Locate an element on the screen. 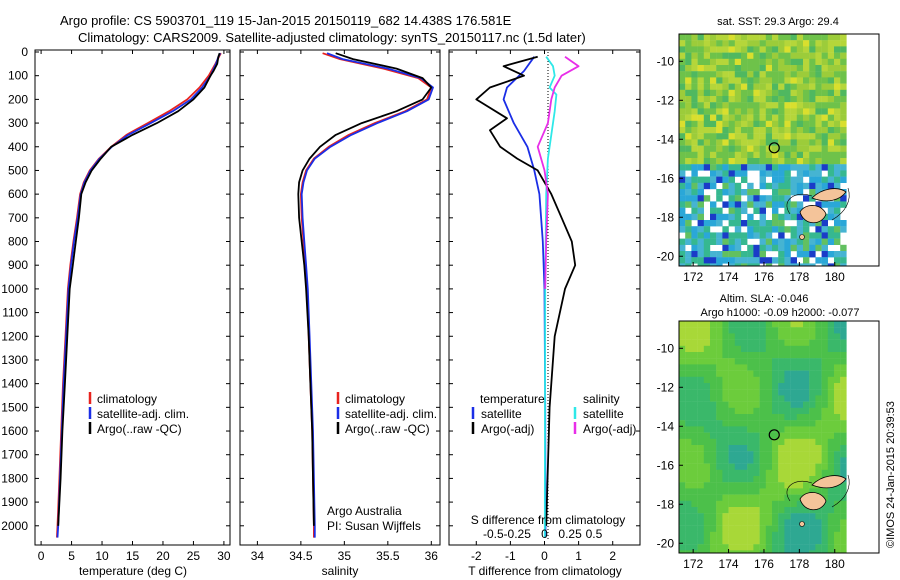  depth-tick-label: 1000 is located at coordinates (14, 289).